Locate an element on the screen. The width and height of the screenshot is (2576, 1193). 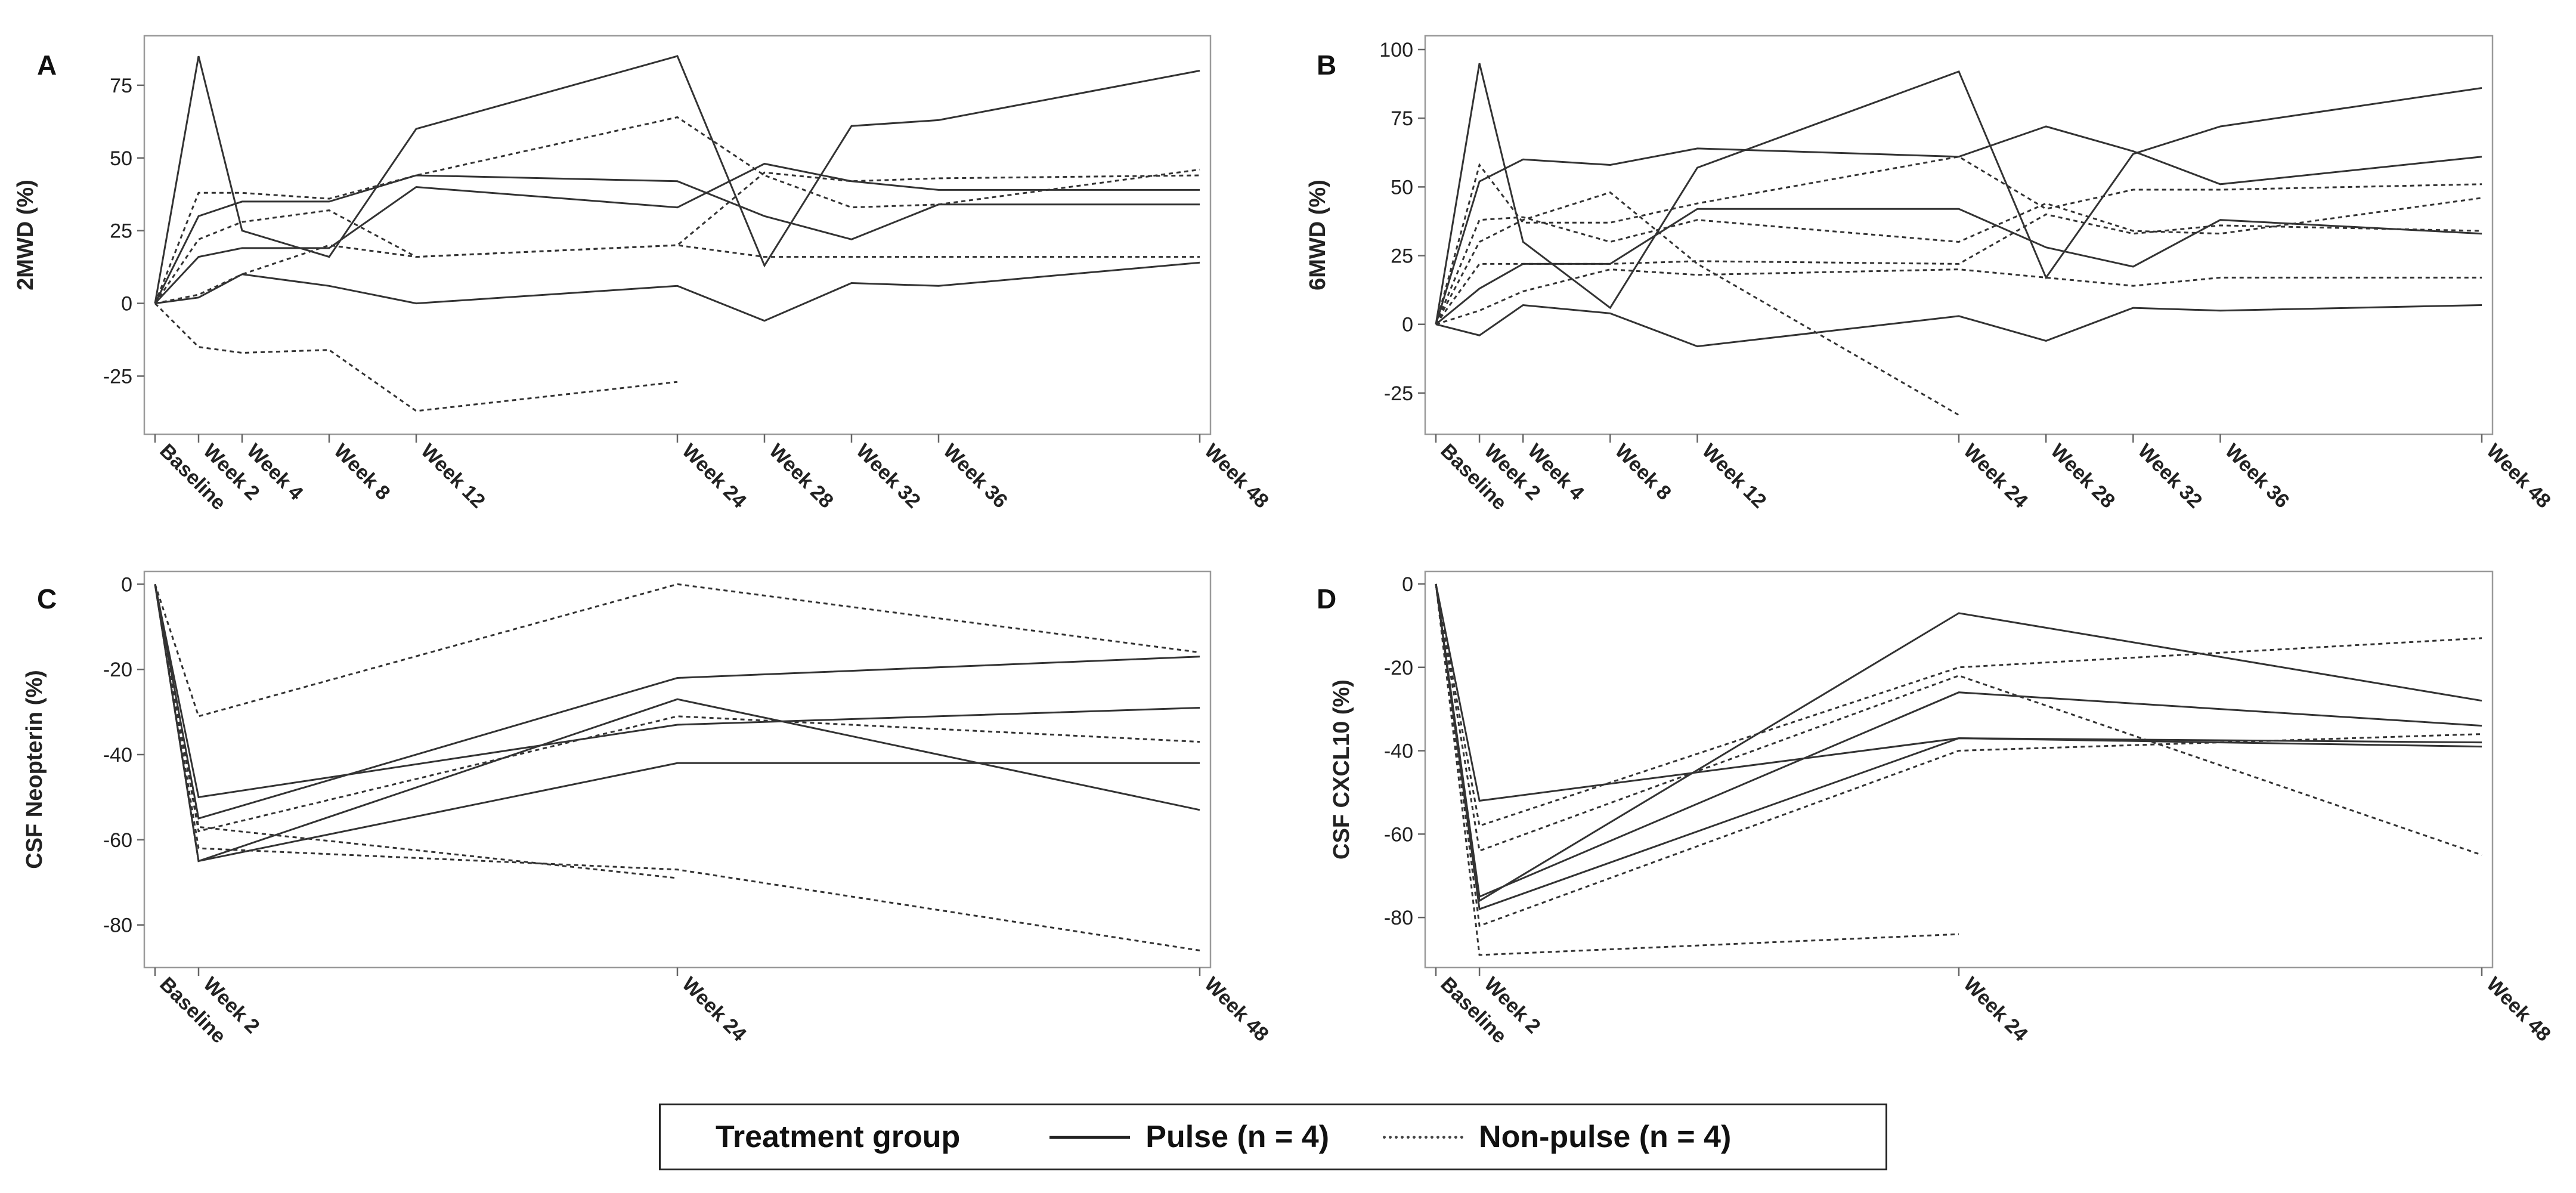
legend-solid-line-swatch is located at coordinates (1090, 1137).